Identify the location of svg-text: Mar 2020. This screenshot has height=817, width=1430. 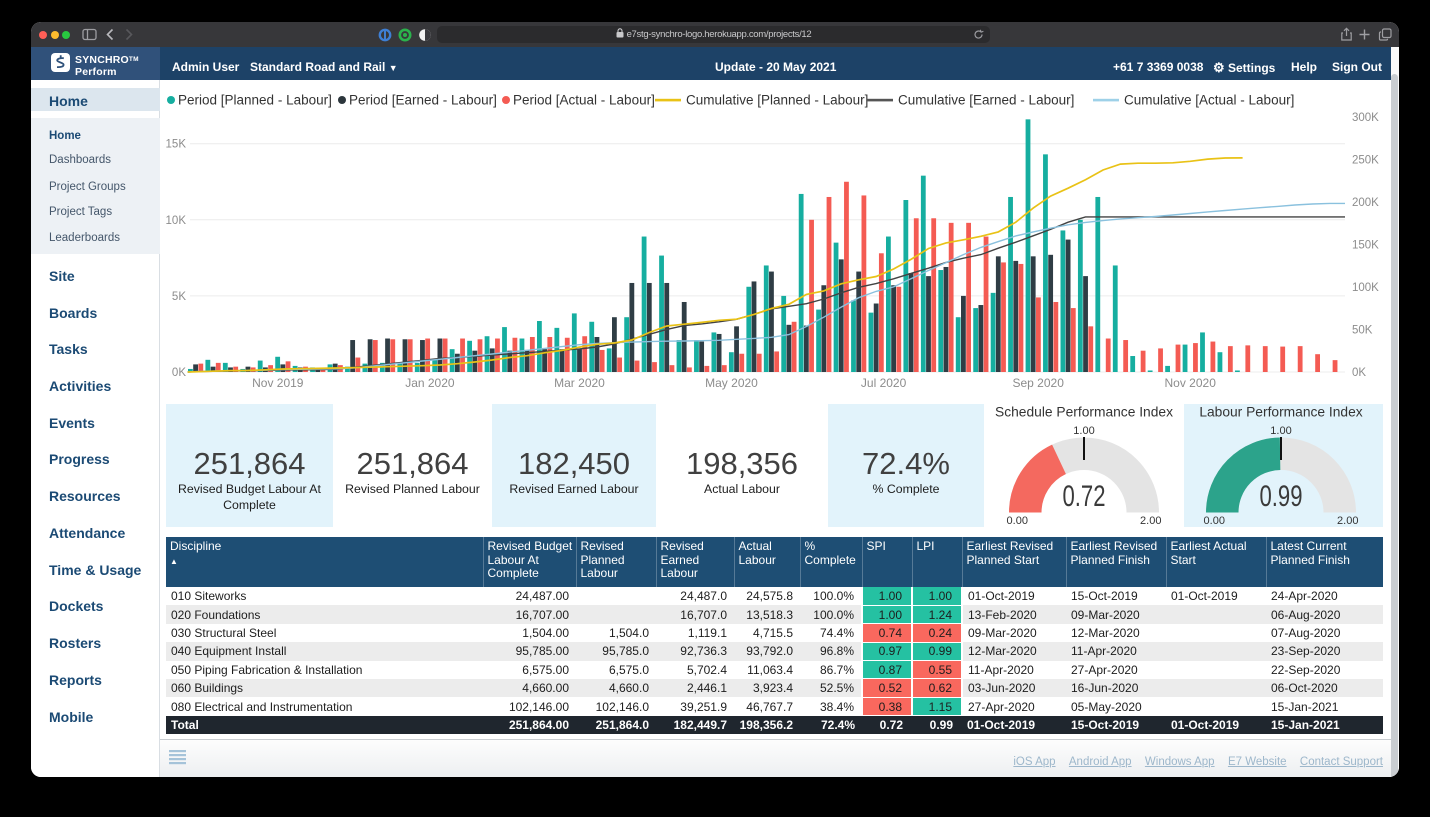
(579, 383).